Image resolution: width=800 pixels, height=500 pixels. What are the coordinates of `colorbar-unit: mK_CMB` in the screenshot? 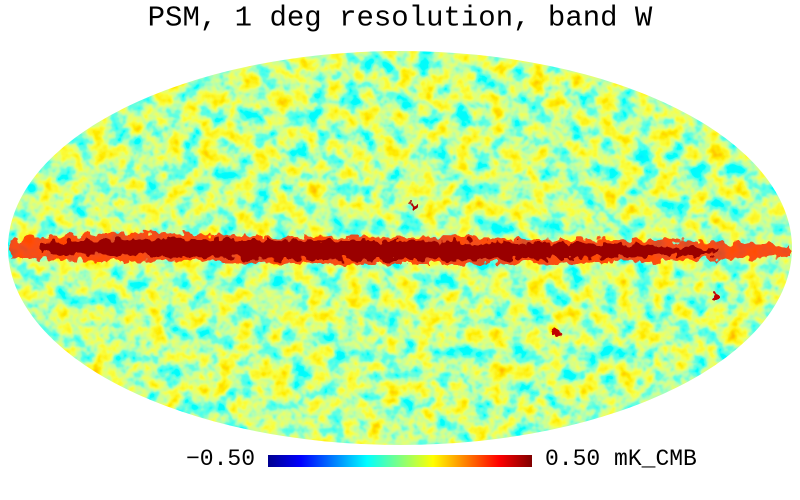 It's located at (655, 459).